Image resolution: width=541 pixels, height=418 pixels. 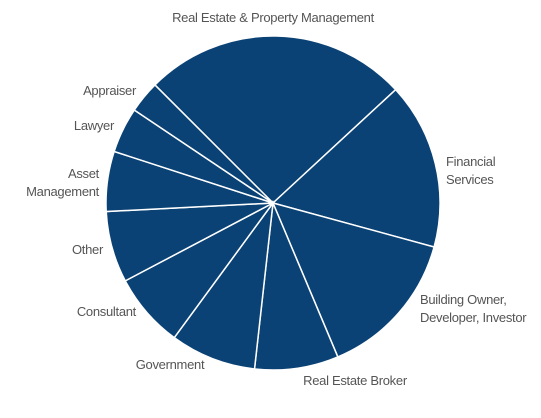 What do you see at coordinates (87, 249) in the screenshot?
I see `slice-label: Other` at bounding box center [87, 249].